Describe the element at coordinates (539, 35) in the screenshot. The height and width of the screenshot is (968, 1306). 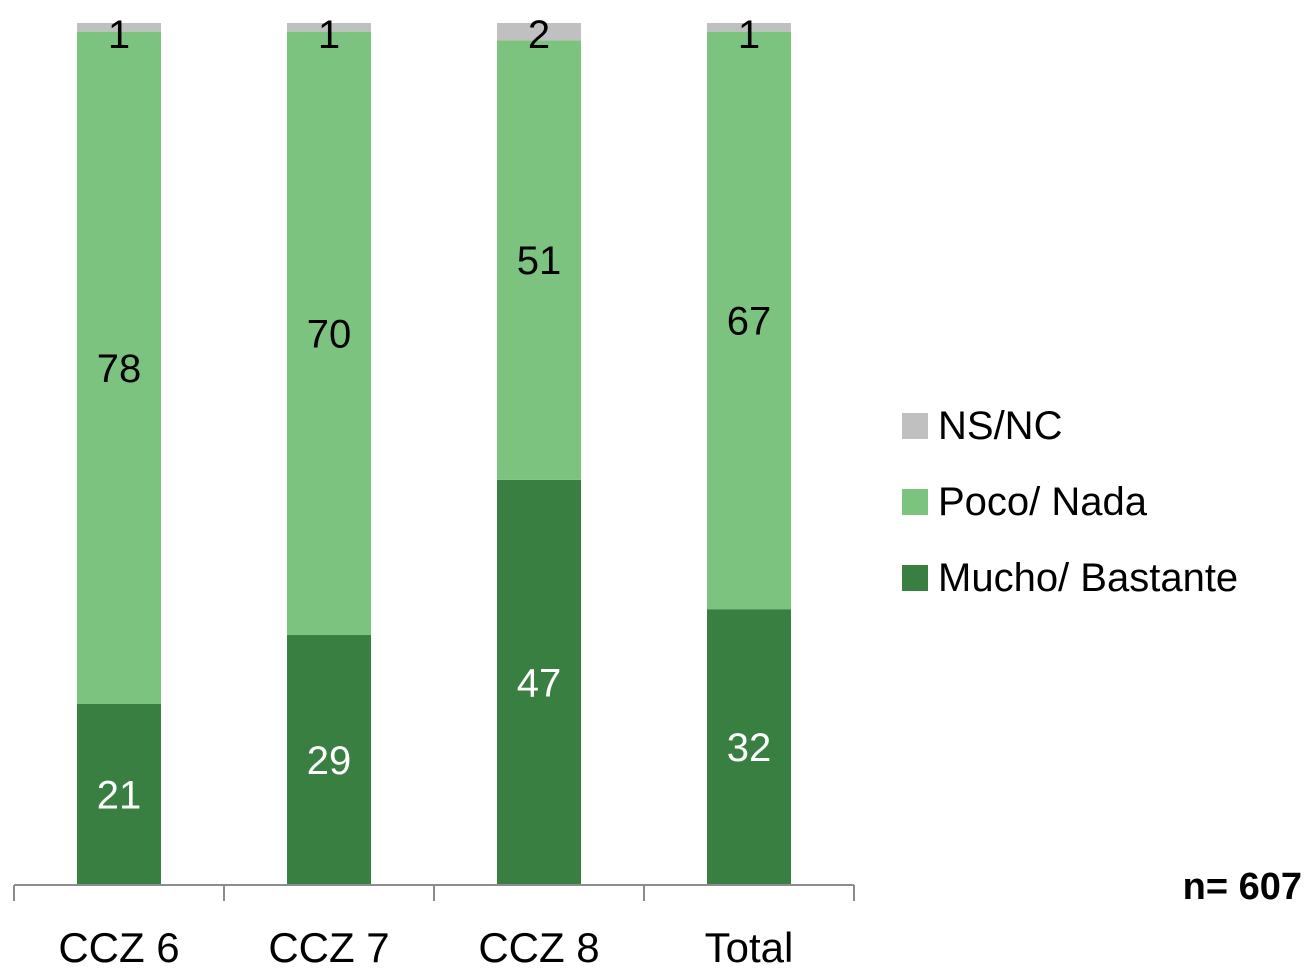
I see `data-label-ccz-8-ns-nc: 2` at that location.